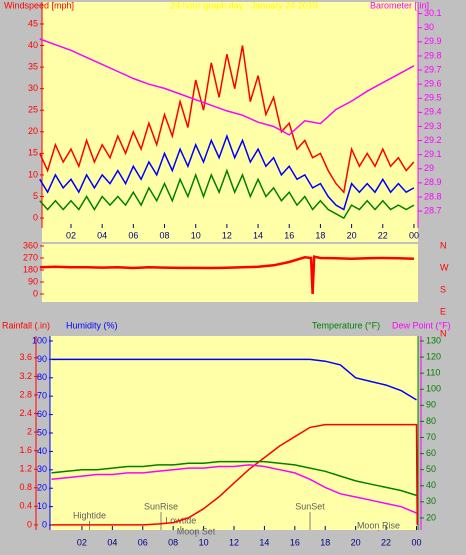 This screenshot has height=555, width=466. What do you see at coordinates (433, 69) in the screenshot?
I see `y-tick-label: 29.7` at bounding box center [433, 69].